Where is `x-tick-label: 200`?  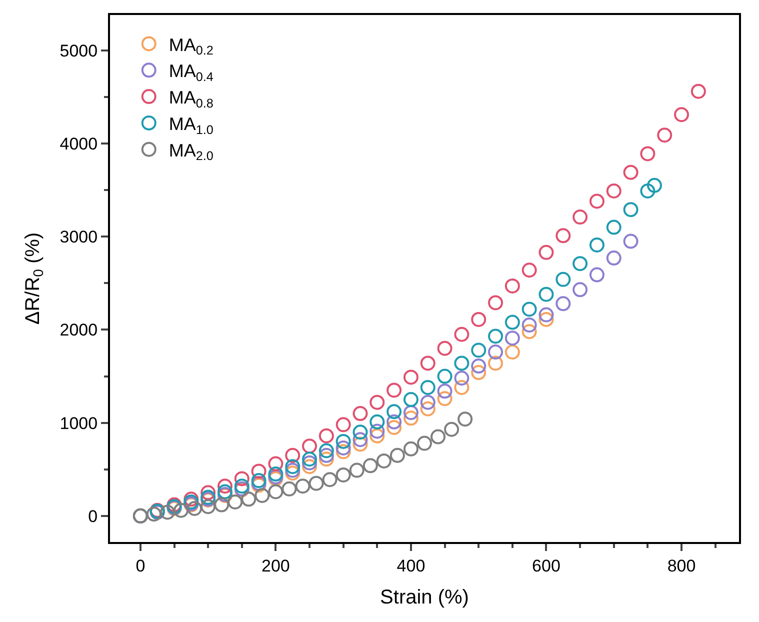
x-tick-label: 200 is located at coordinates (276, 566).